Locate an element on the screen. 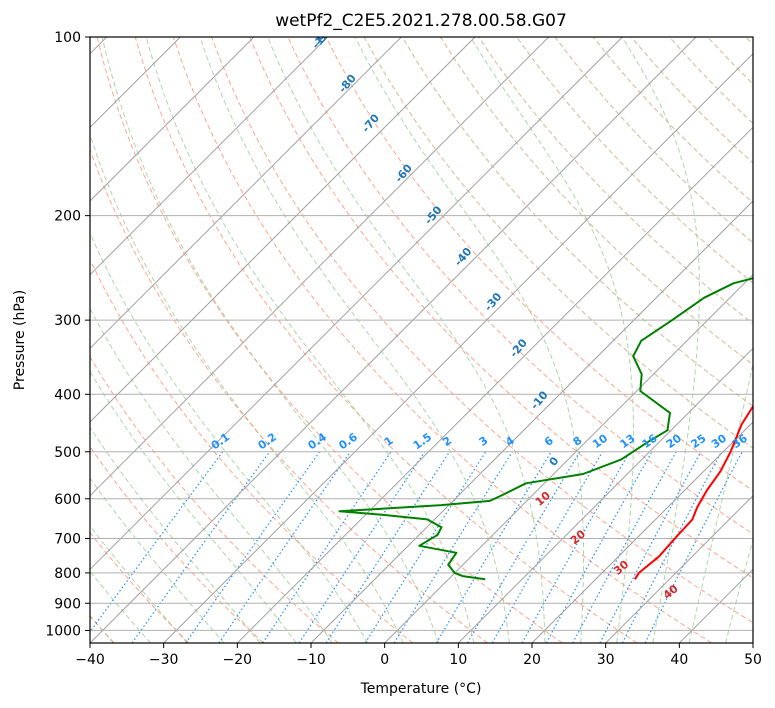 This screenshot has height=708, width=775. x-axis-ticks: −40 −30 −20 −10 0 10 20 30 40 50 is located at coordinates (418, 655).